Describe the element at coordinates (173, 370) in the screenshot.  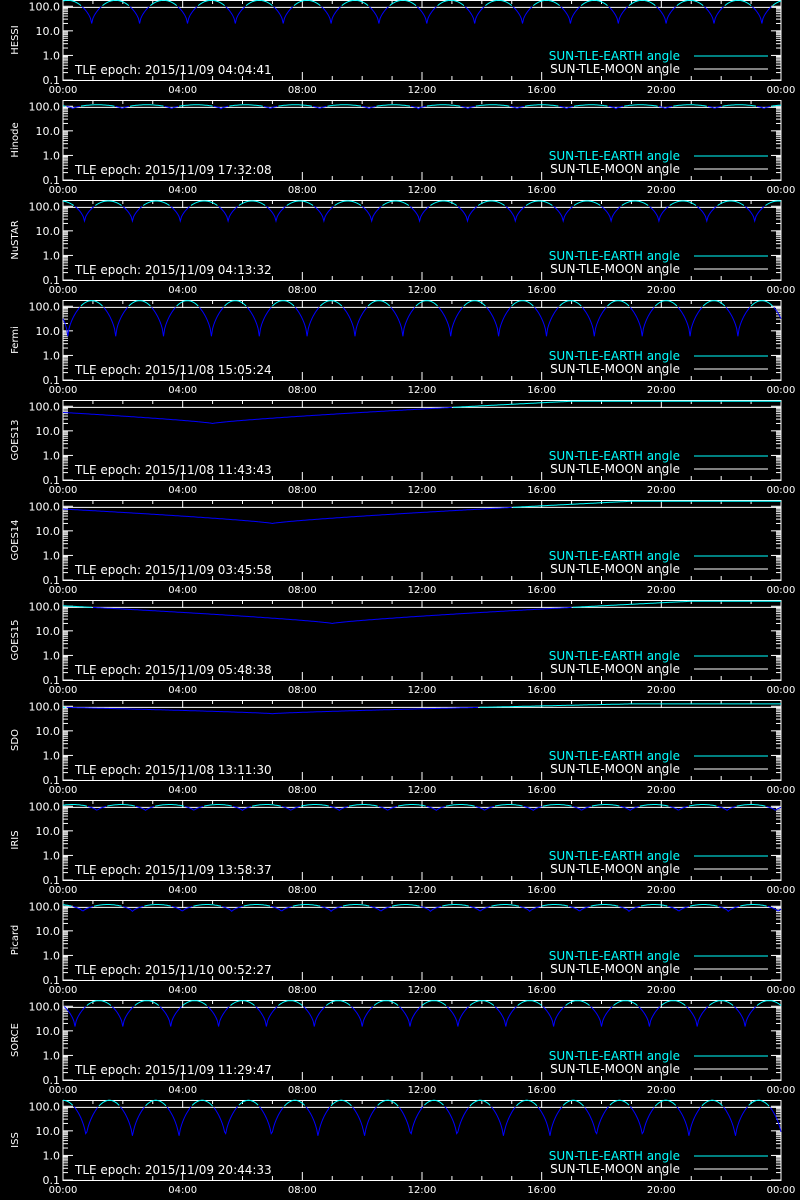
I see `tle-epoch-label: TLE epoch: 2015/11/08 15:05:24` at that location.